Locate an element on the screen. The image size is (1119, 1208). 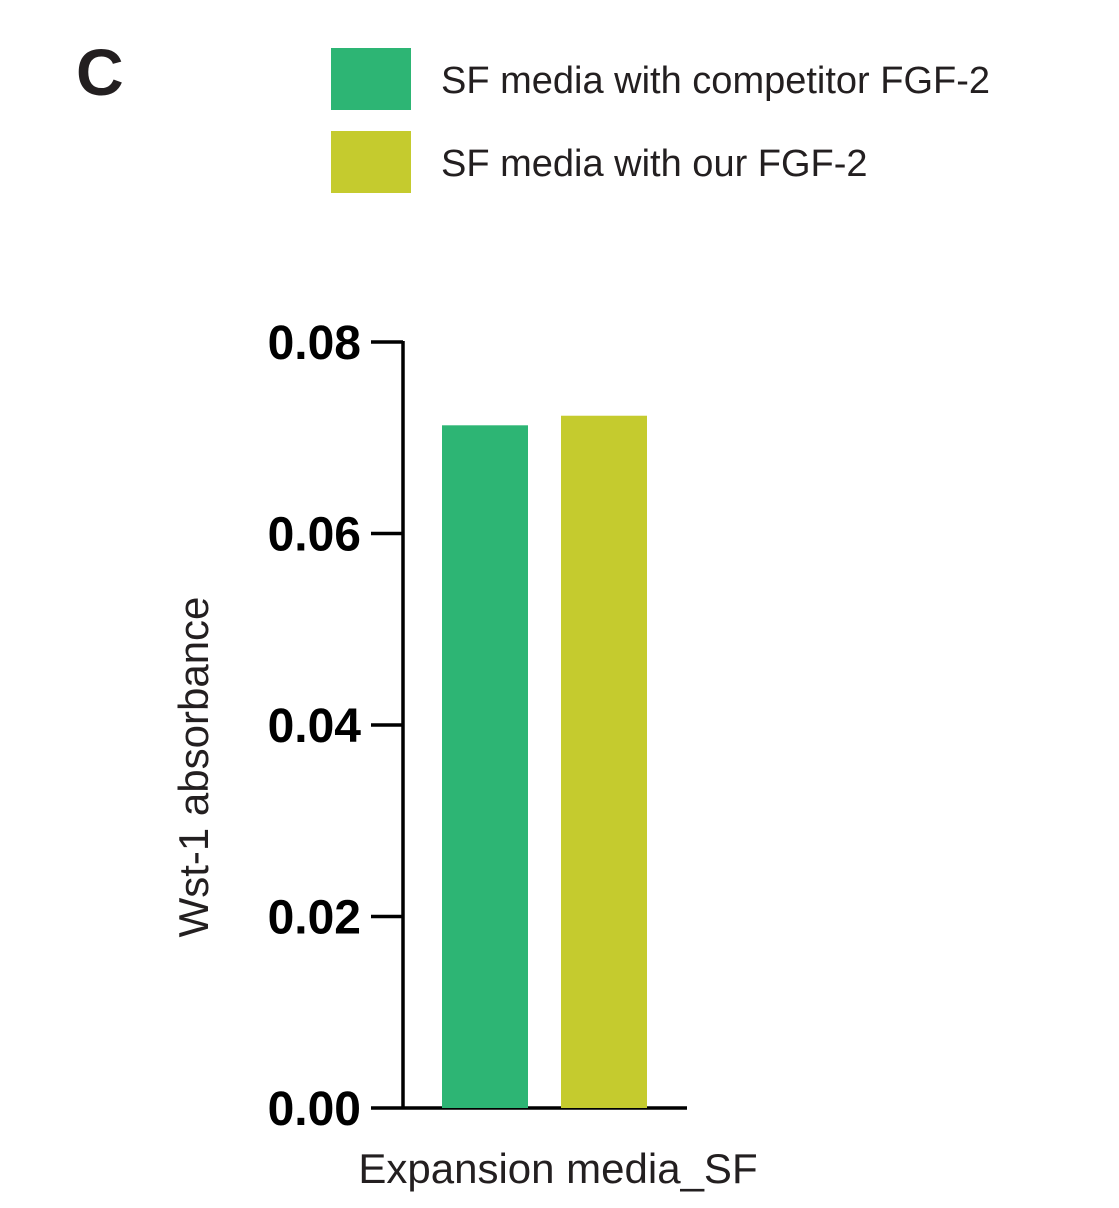
y-tick-label: 0.06 is located at coordinates (314, 535).